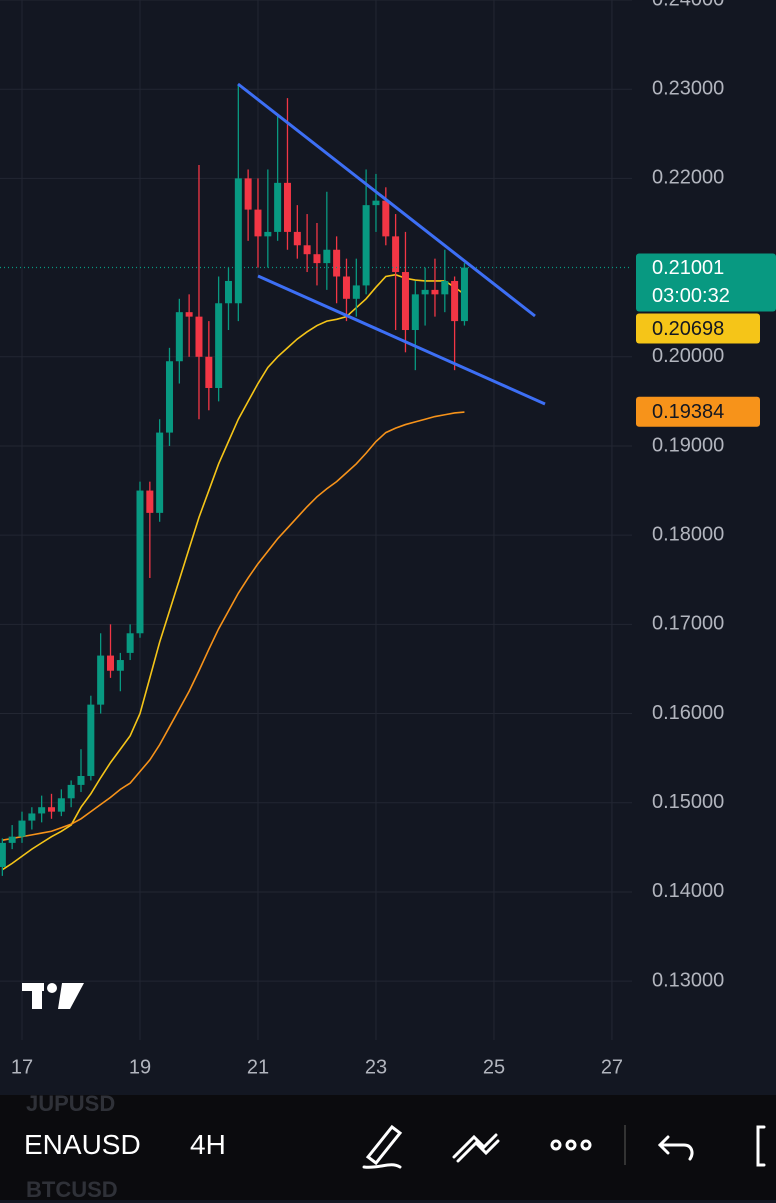  What do you see at coordinates (688, 713) in the screenshot?
I see `y-tick-label: 0.16000` at bounding box center [688, 713].